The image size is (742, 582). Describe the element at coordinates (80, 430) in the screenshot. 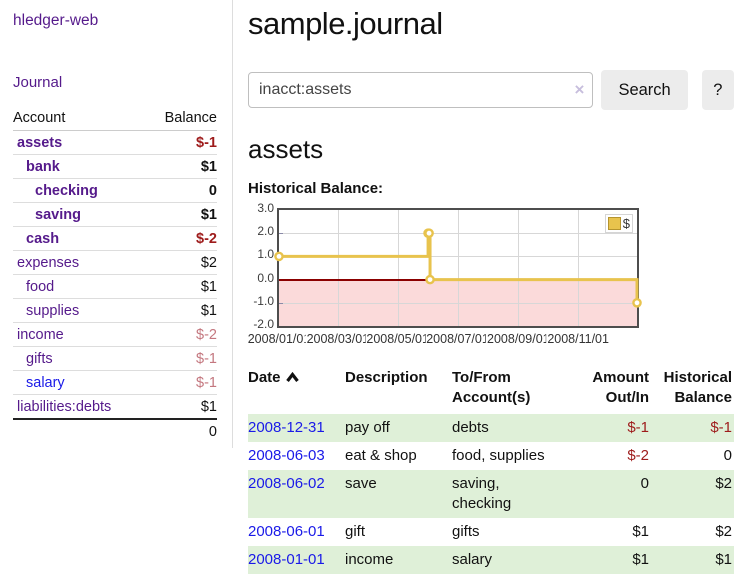

I see `accounts-total-spacer` at that location.